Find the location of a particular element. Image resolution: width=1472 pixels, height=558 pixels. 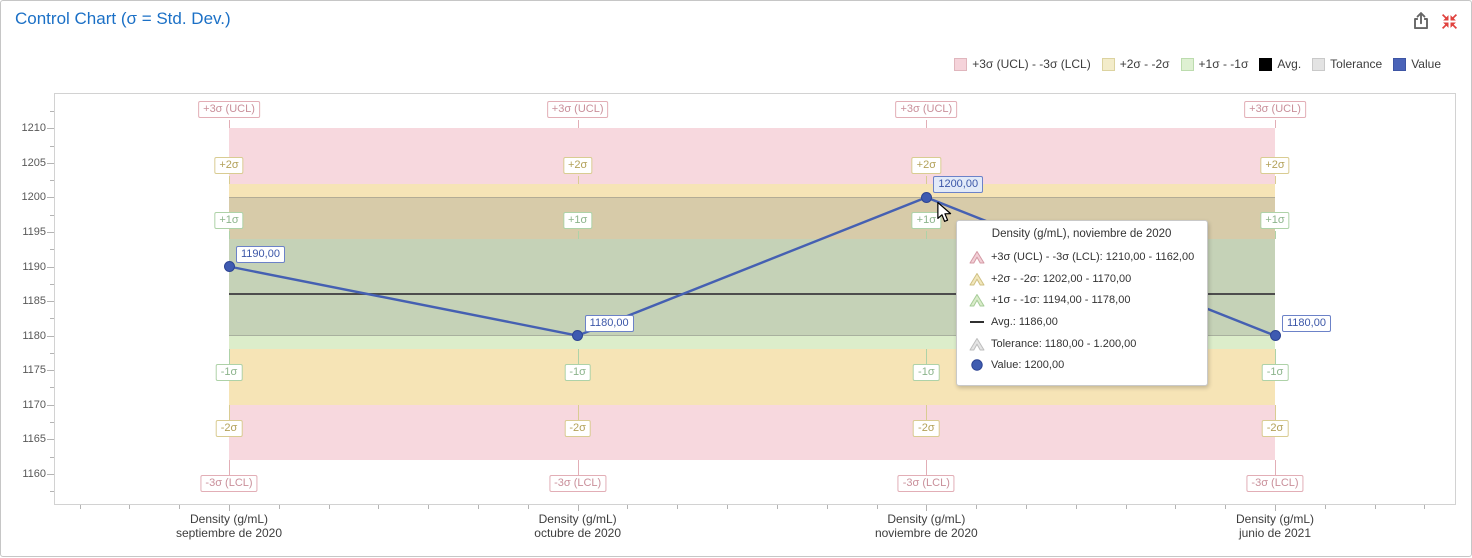

value-point-icon is located at coordinates (977, 365).